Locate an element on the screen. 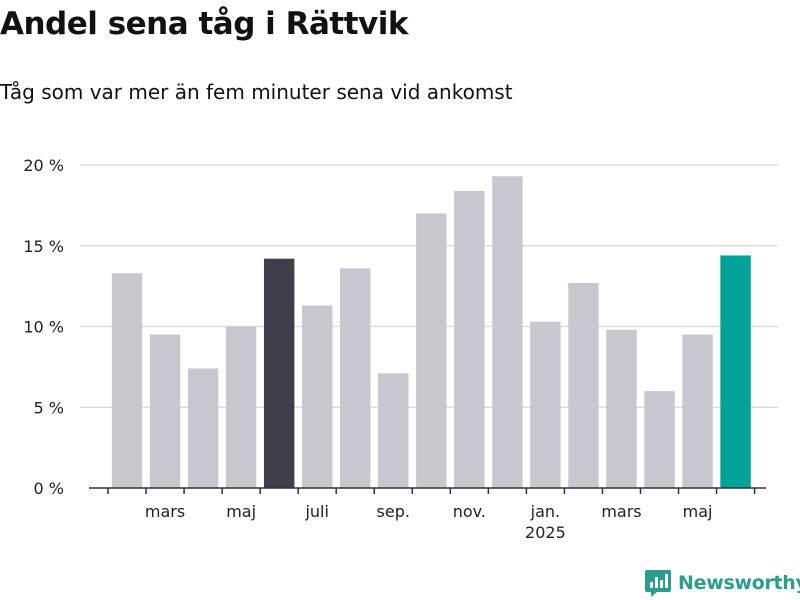  x-tick-label: sep. is located at coordinates (393, 511).